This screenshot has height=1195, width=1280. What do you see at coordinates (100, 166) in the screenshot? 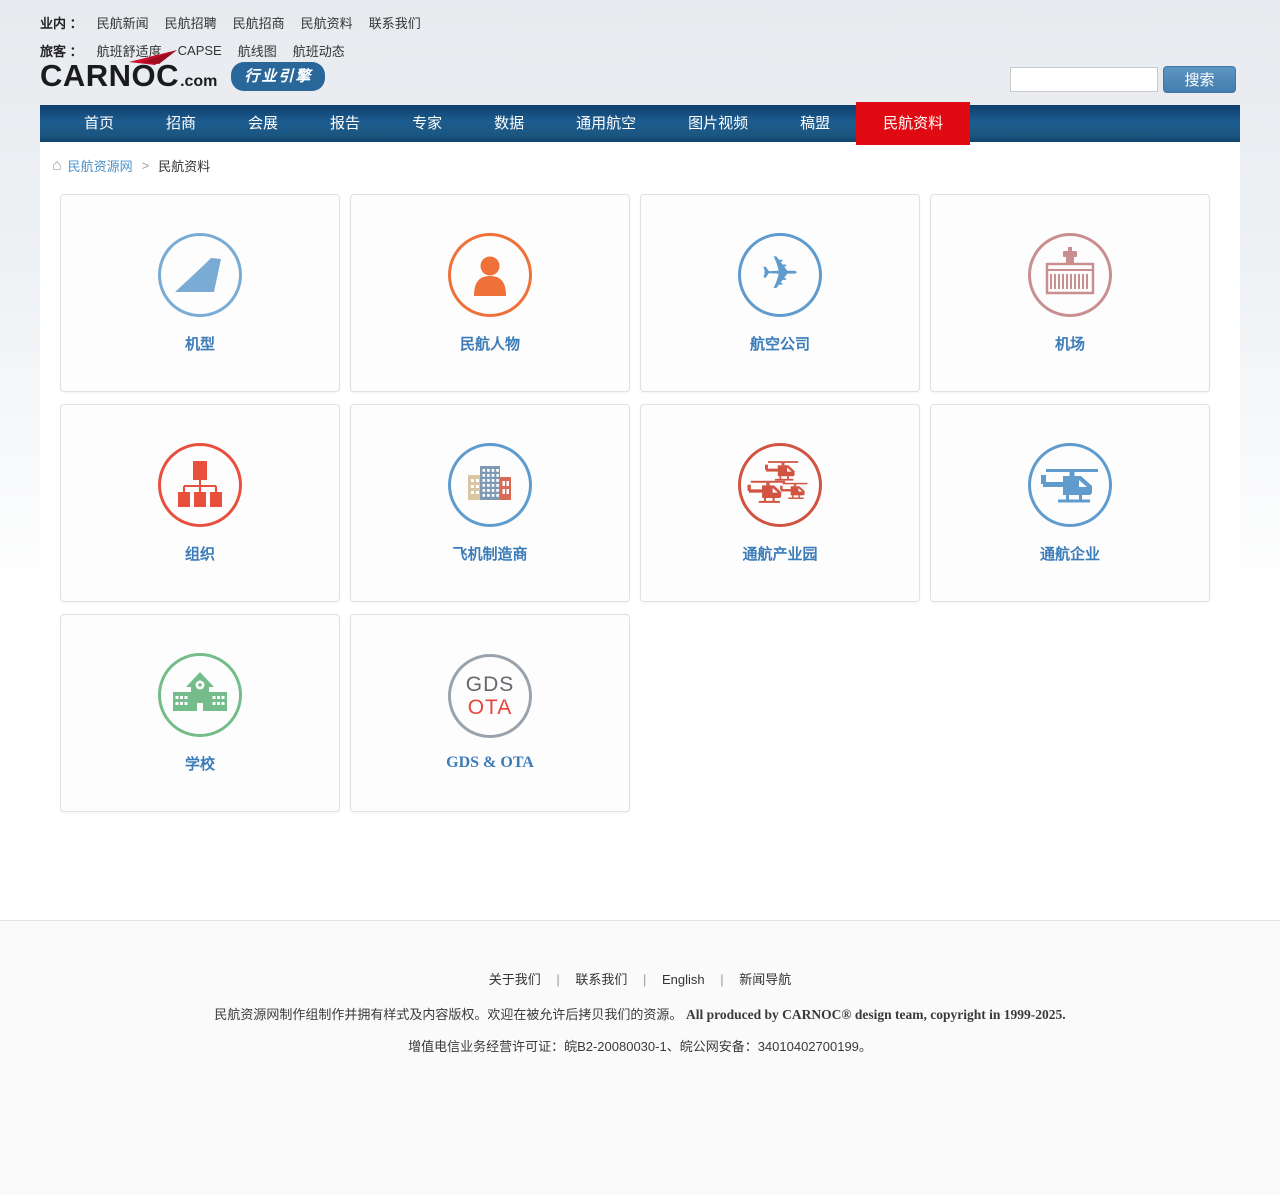
I see `breadcrumb-home-link: 民航资源网` at bounding box center [100, 166].